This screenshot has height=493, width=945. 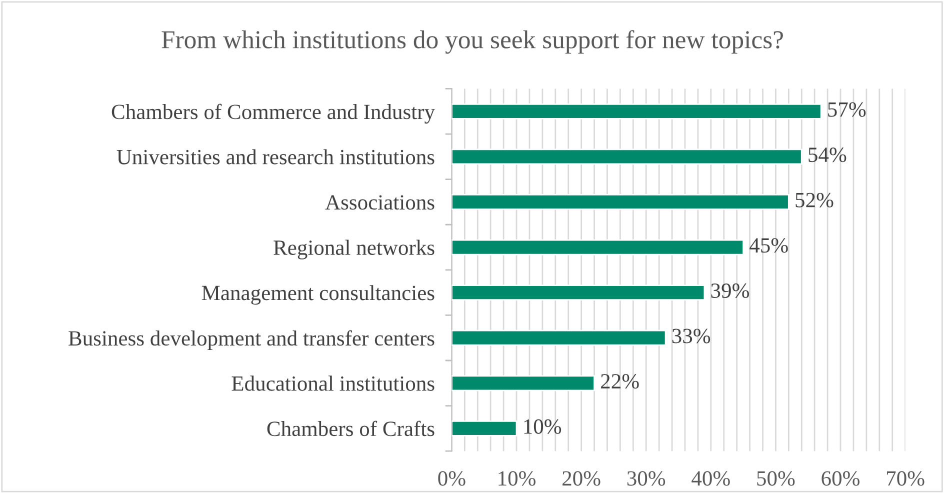 I want to click on y-tick-label: Management consultancies, so click(x=318, y=295).